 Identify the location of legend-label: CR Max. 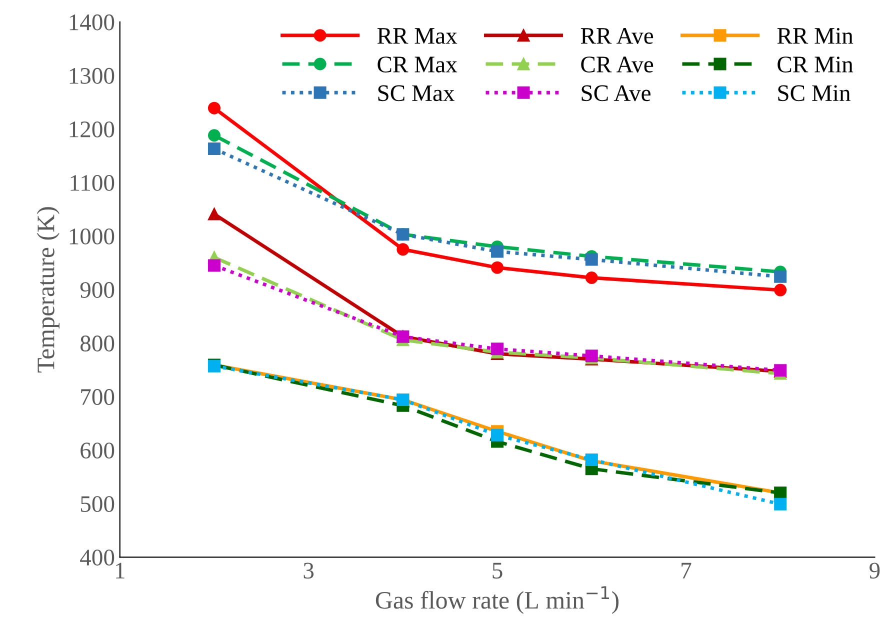
(418, 64).